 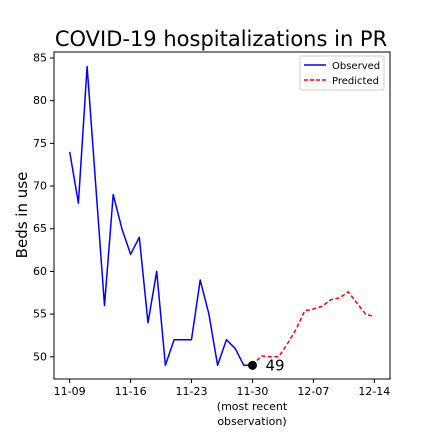 What do you see at coordinates (313, 391) in the screenshot?
I see `x-tick-label: 12-07` at bounding box center [313, 391].